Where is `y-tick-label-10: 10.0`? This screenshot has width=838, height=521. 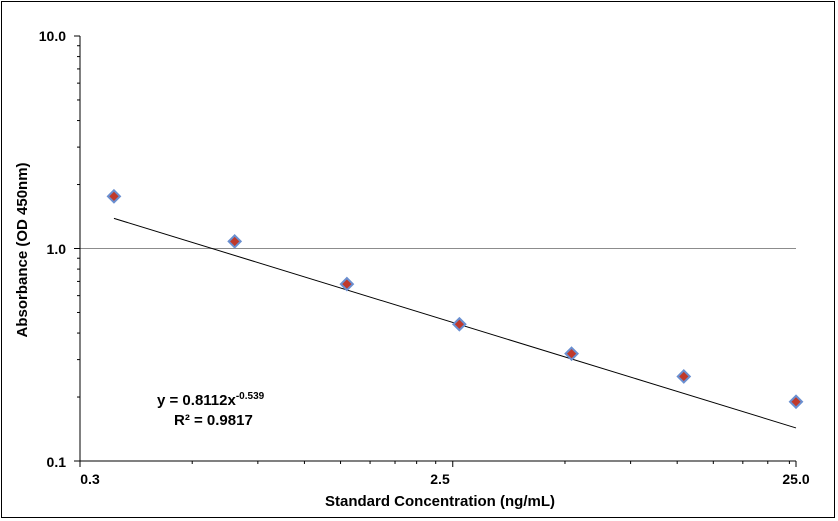
y-tick-label-10: 10.0 is located at coordinates (52, 36).